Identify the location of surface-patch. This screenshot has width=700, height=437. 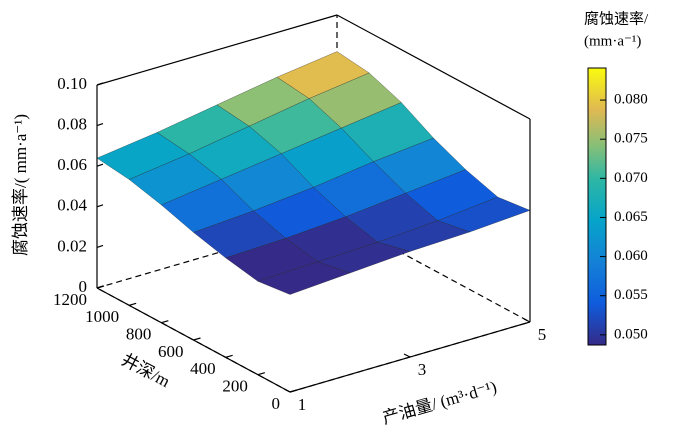
(304, 278).